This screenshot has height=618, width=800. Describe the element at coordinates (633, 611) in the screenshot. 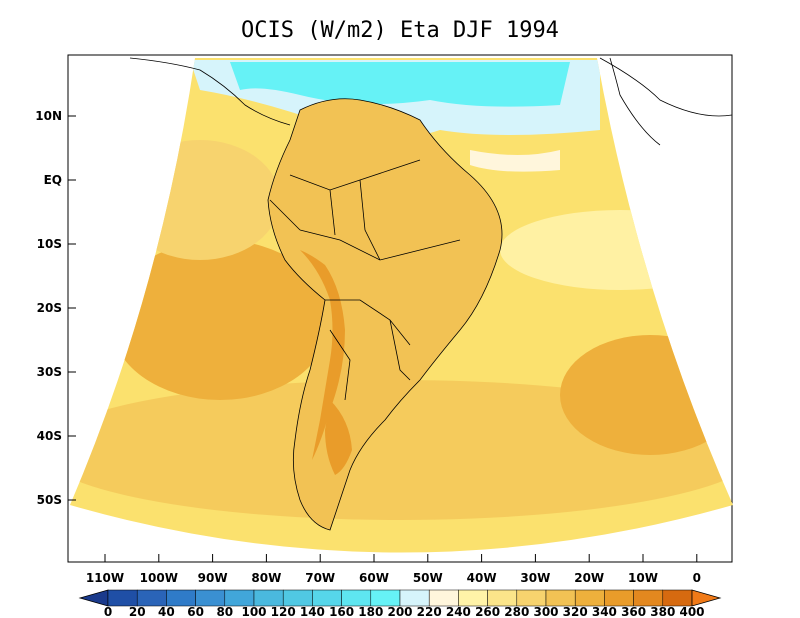

I see `colorbar-label: 360` at that location.